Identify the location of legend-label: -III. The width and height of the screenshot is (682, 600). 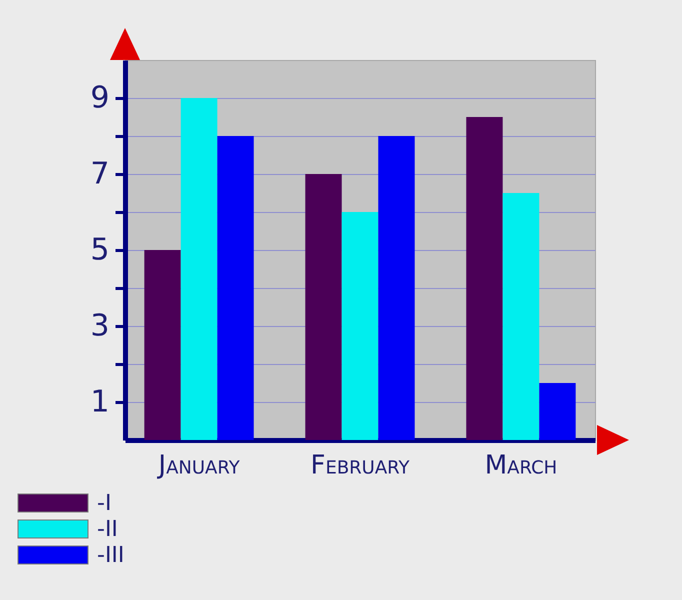
(110, 555).